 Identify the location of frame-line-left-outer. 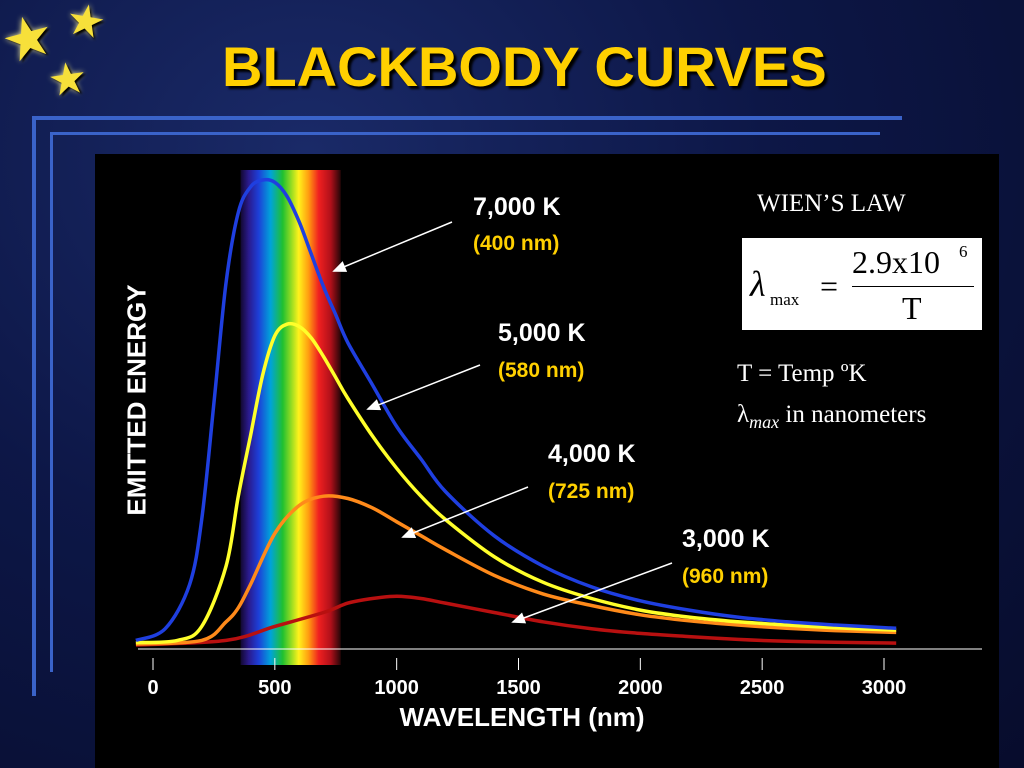
(34, 406).